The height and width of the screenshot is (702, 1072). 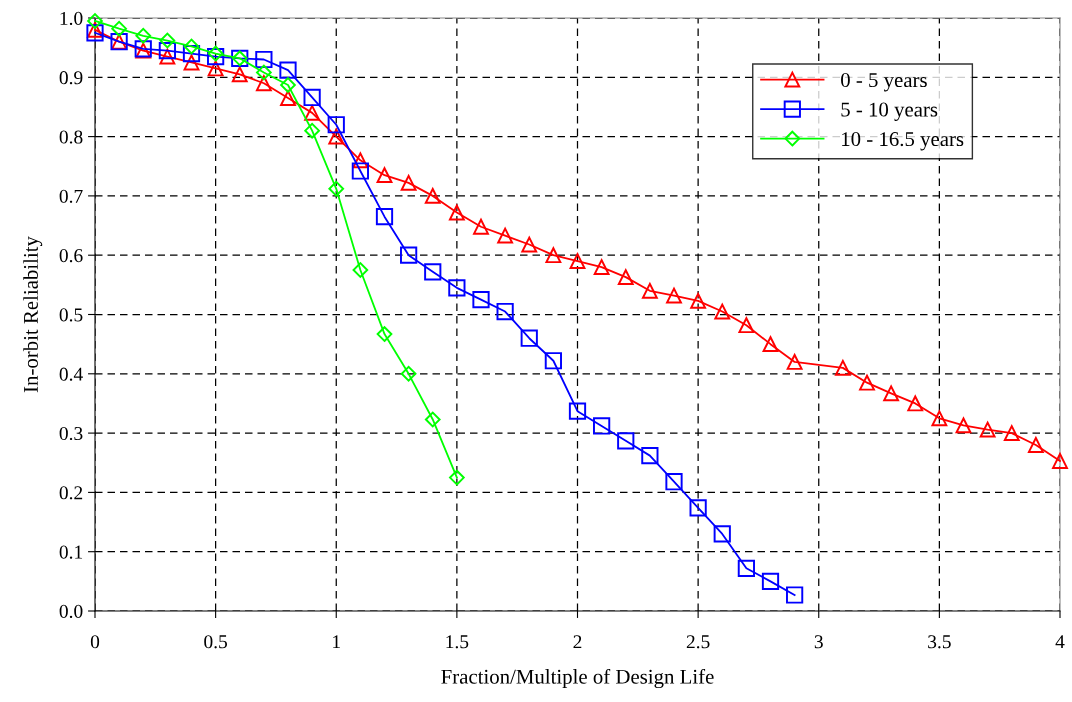 What do you see at coordinates (903, 141) in the screenshot?
I see `legend-label: 10 - 16.5 years` at bounding box center [903, 141].